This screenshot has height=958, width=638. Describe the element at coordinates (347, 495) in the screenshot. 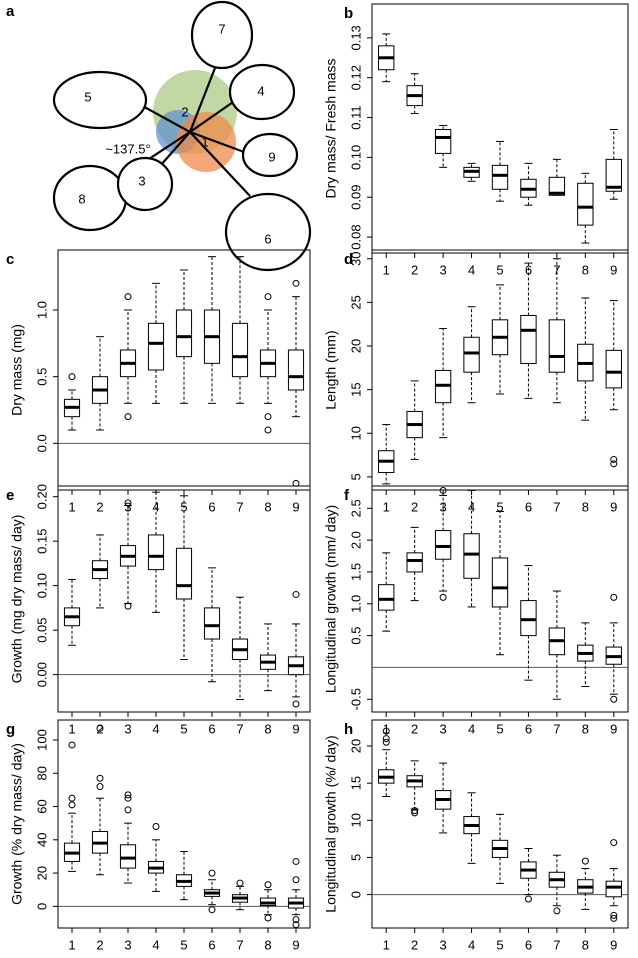

I see `panel-label: f` at that location.